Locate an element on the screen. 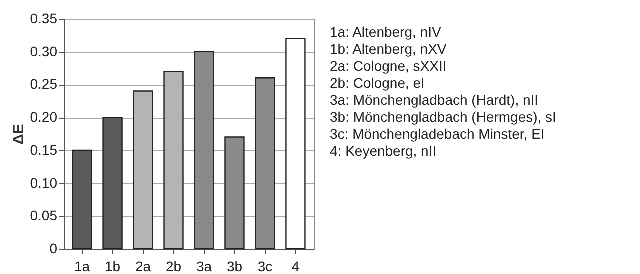 Image resolution: width=640 pixels, height=274 pixels. y-tick-label: 0.25 is located at coordinates (44, 84).